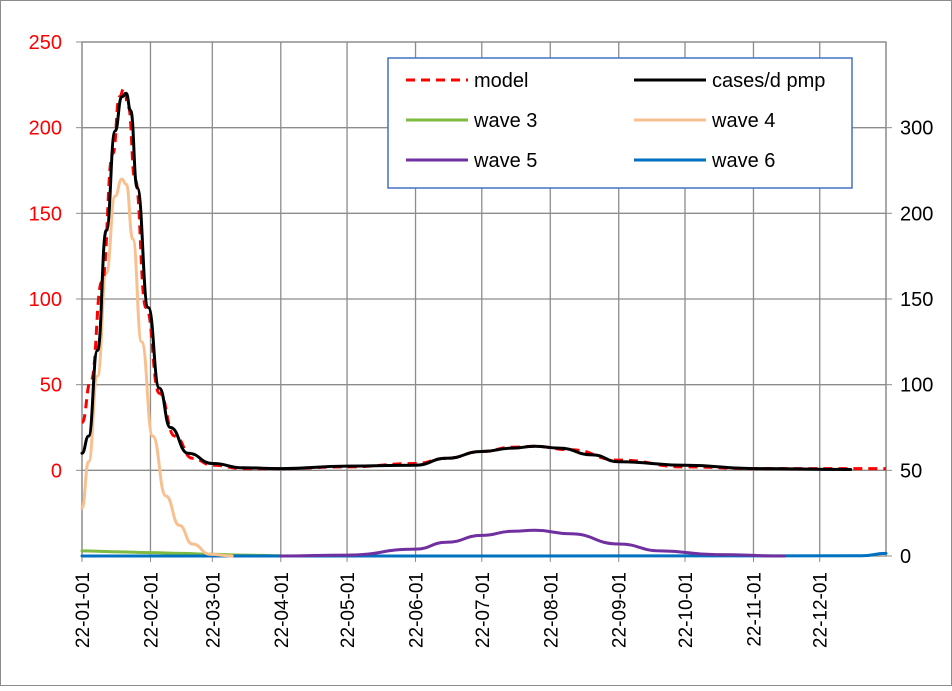  Describe the element at coordinates (743, 161) in the screenshot. I see `legend-label: wave 6` at that location.